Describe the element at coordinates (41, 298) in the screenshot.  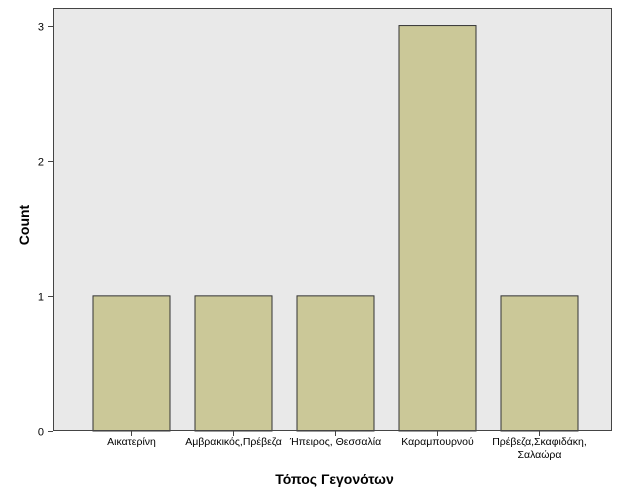
I see `y-tick-label: 1` at that location.